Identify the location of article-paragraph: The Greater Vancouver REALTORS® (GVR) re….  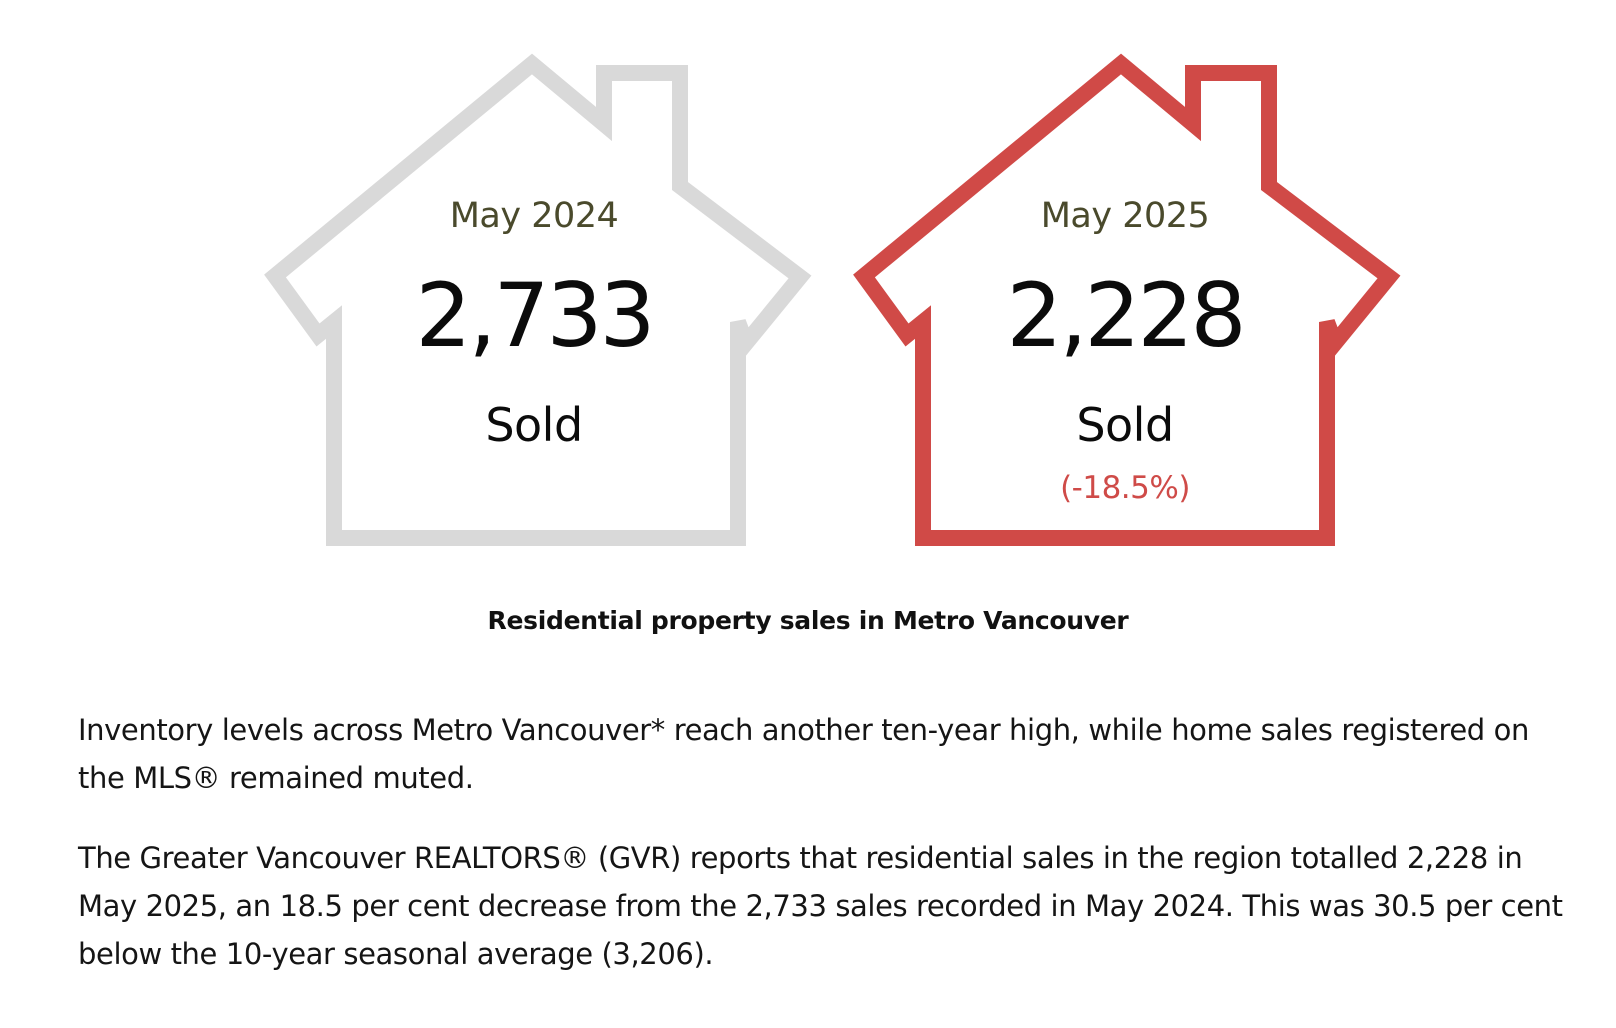
(820, 906).